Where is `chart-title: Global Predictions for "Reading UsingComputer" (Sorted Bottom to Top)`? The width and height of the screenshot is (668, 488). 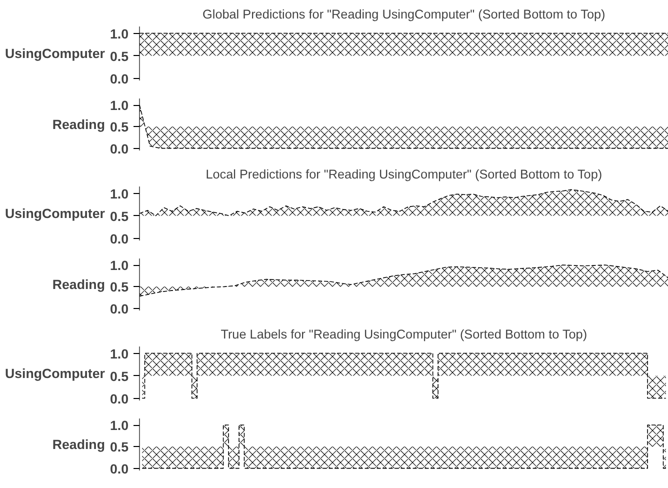
chart-title: Global Predictions for "Reading UsingComputer" (Sorted Bottom to Top) is located at coordinates (404, 15).